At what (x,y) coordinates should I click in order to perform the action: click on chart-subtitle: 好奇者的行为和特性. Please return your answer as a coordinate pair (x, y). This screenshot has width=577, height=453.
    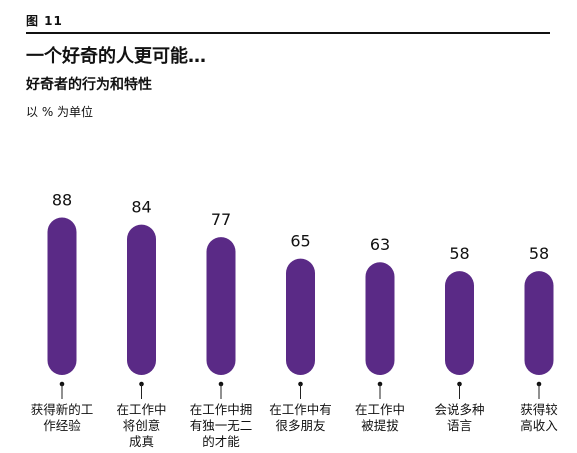
    Looking at the image, I should click on (89, 85).